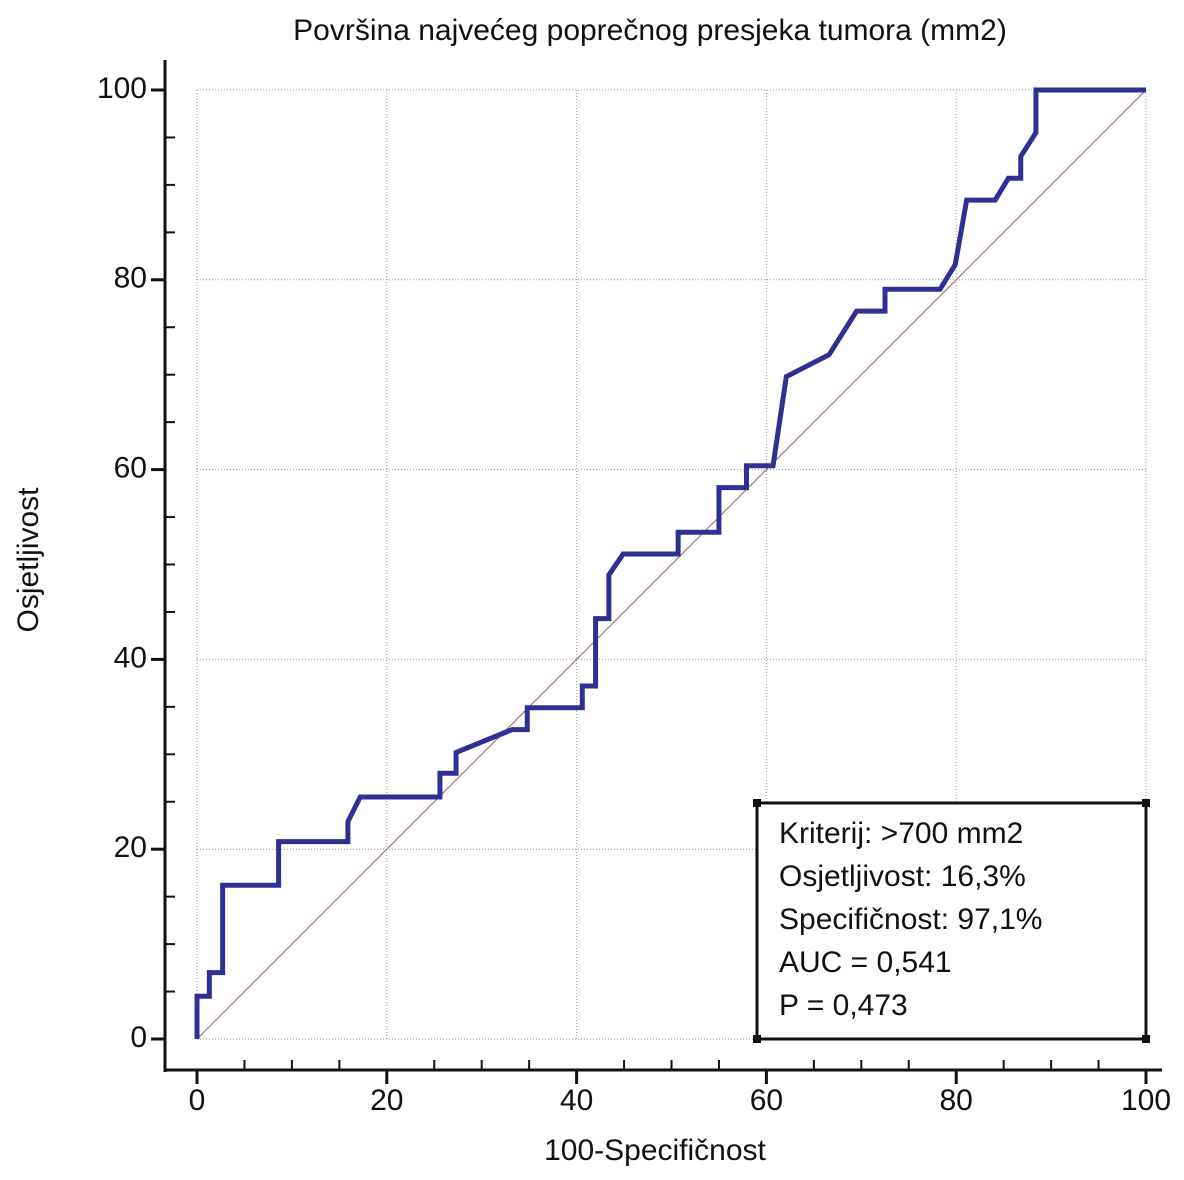 The height and width of the screenshot is (1180, 1184). I want to click on annotation-text: Specifičnost: 97,1%, so click(910, 919).